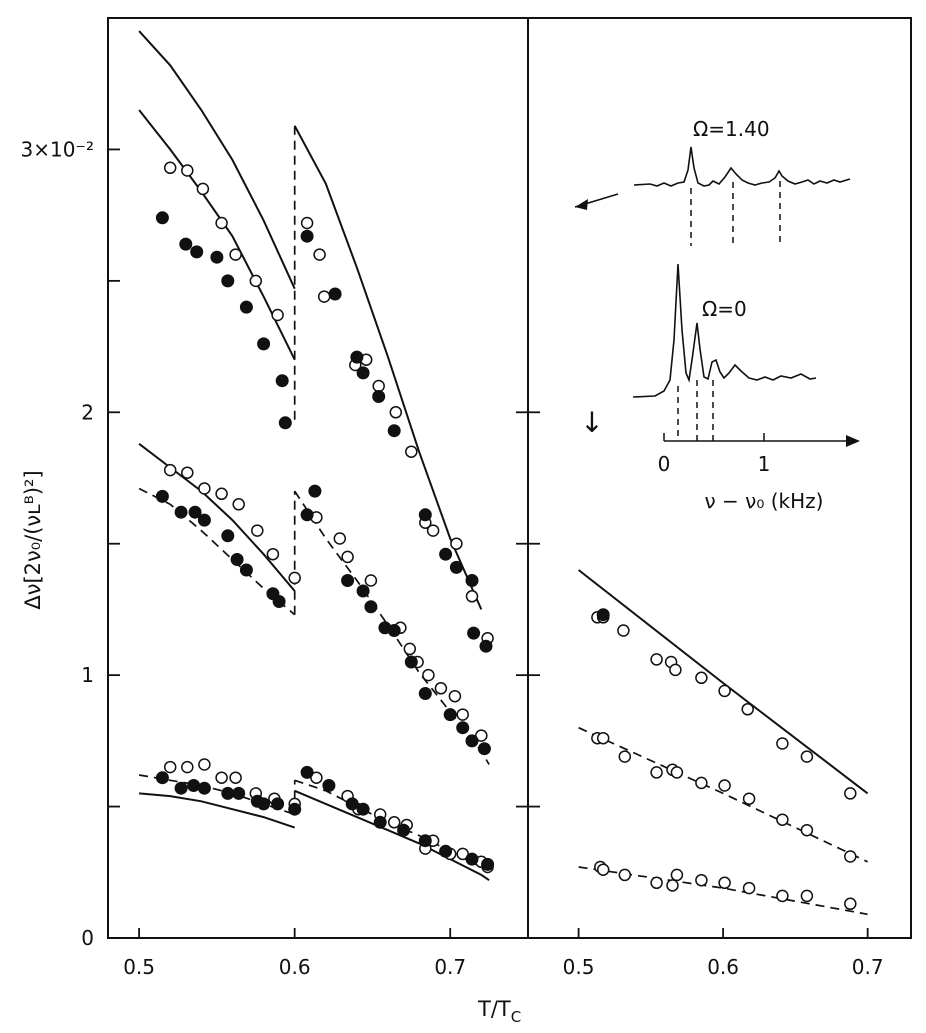  Describe the element at coordinates (70, 543) in the screenshot. I see `left-panel-y-ticks: 0 1 2 3×10⁻²` at that location.